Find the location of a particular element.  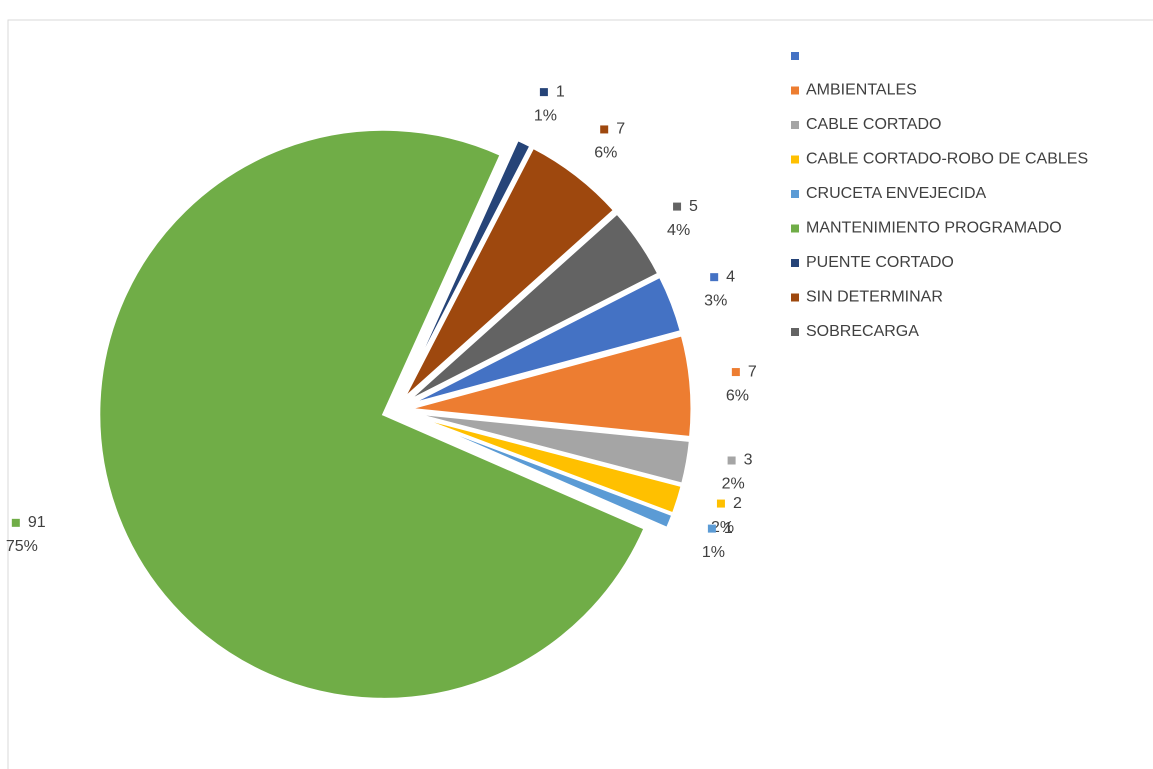

legend-label: CABLE CORTADO is located at coordinates (873, 124).